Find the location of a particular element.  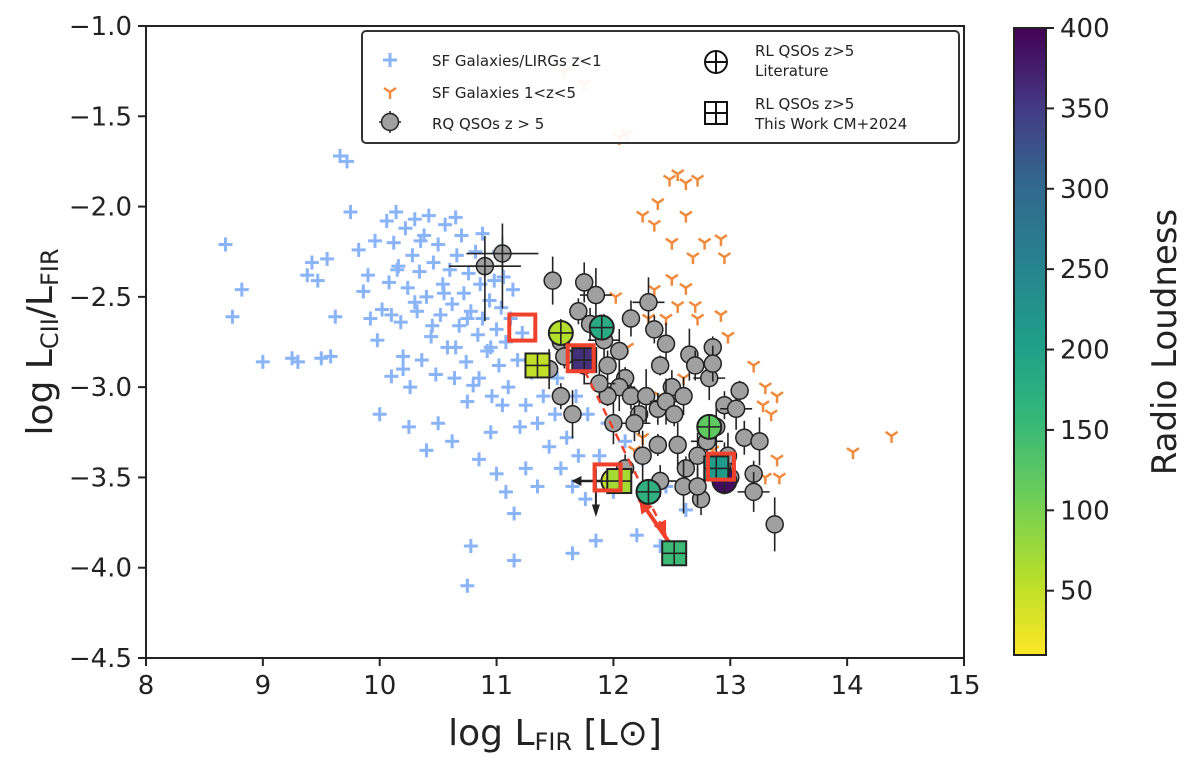

colorbar-tick-label: 100 is located at coordinates (1085, 511).